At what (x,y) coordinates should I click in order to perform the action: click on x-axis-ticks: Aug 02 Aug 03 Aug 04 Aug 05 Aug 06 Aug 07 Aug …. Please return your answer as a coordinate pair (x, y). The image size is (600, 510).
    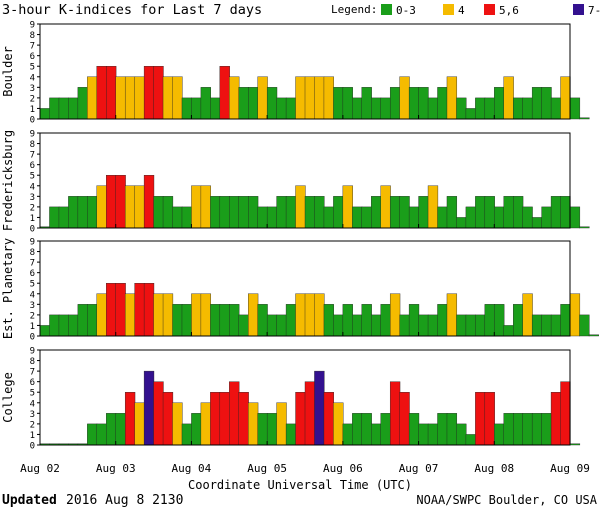
    Looking at the image, I should click on (305, 468).